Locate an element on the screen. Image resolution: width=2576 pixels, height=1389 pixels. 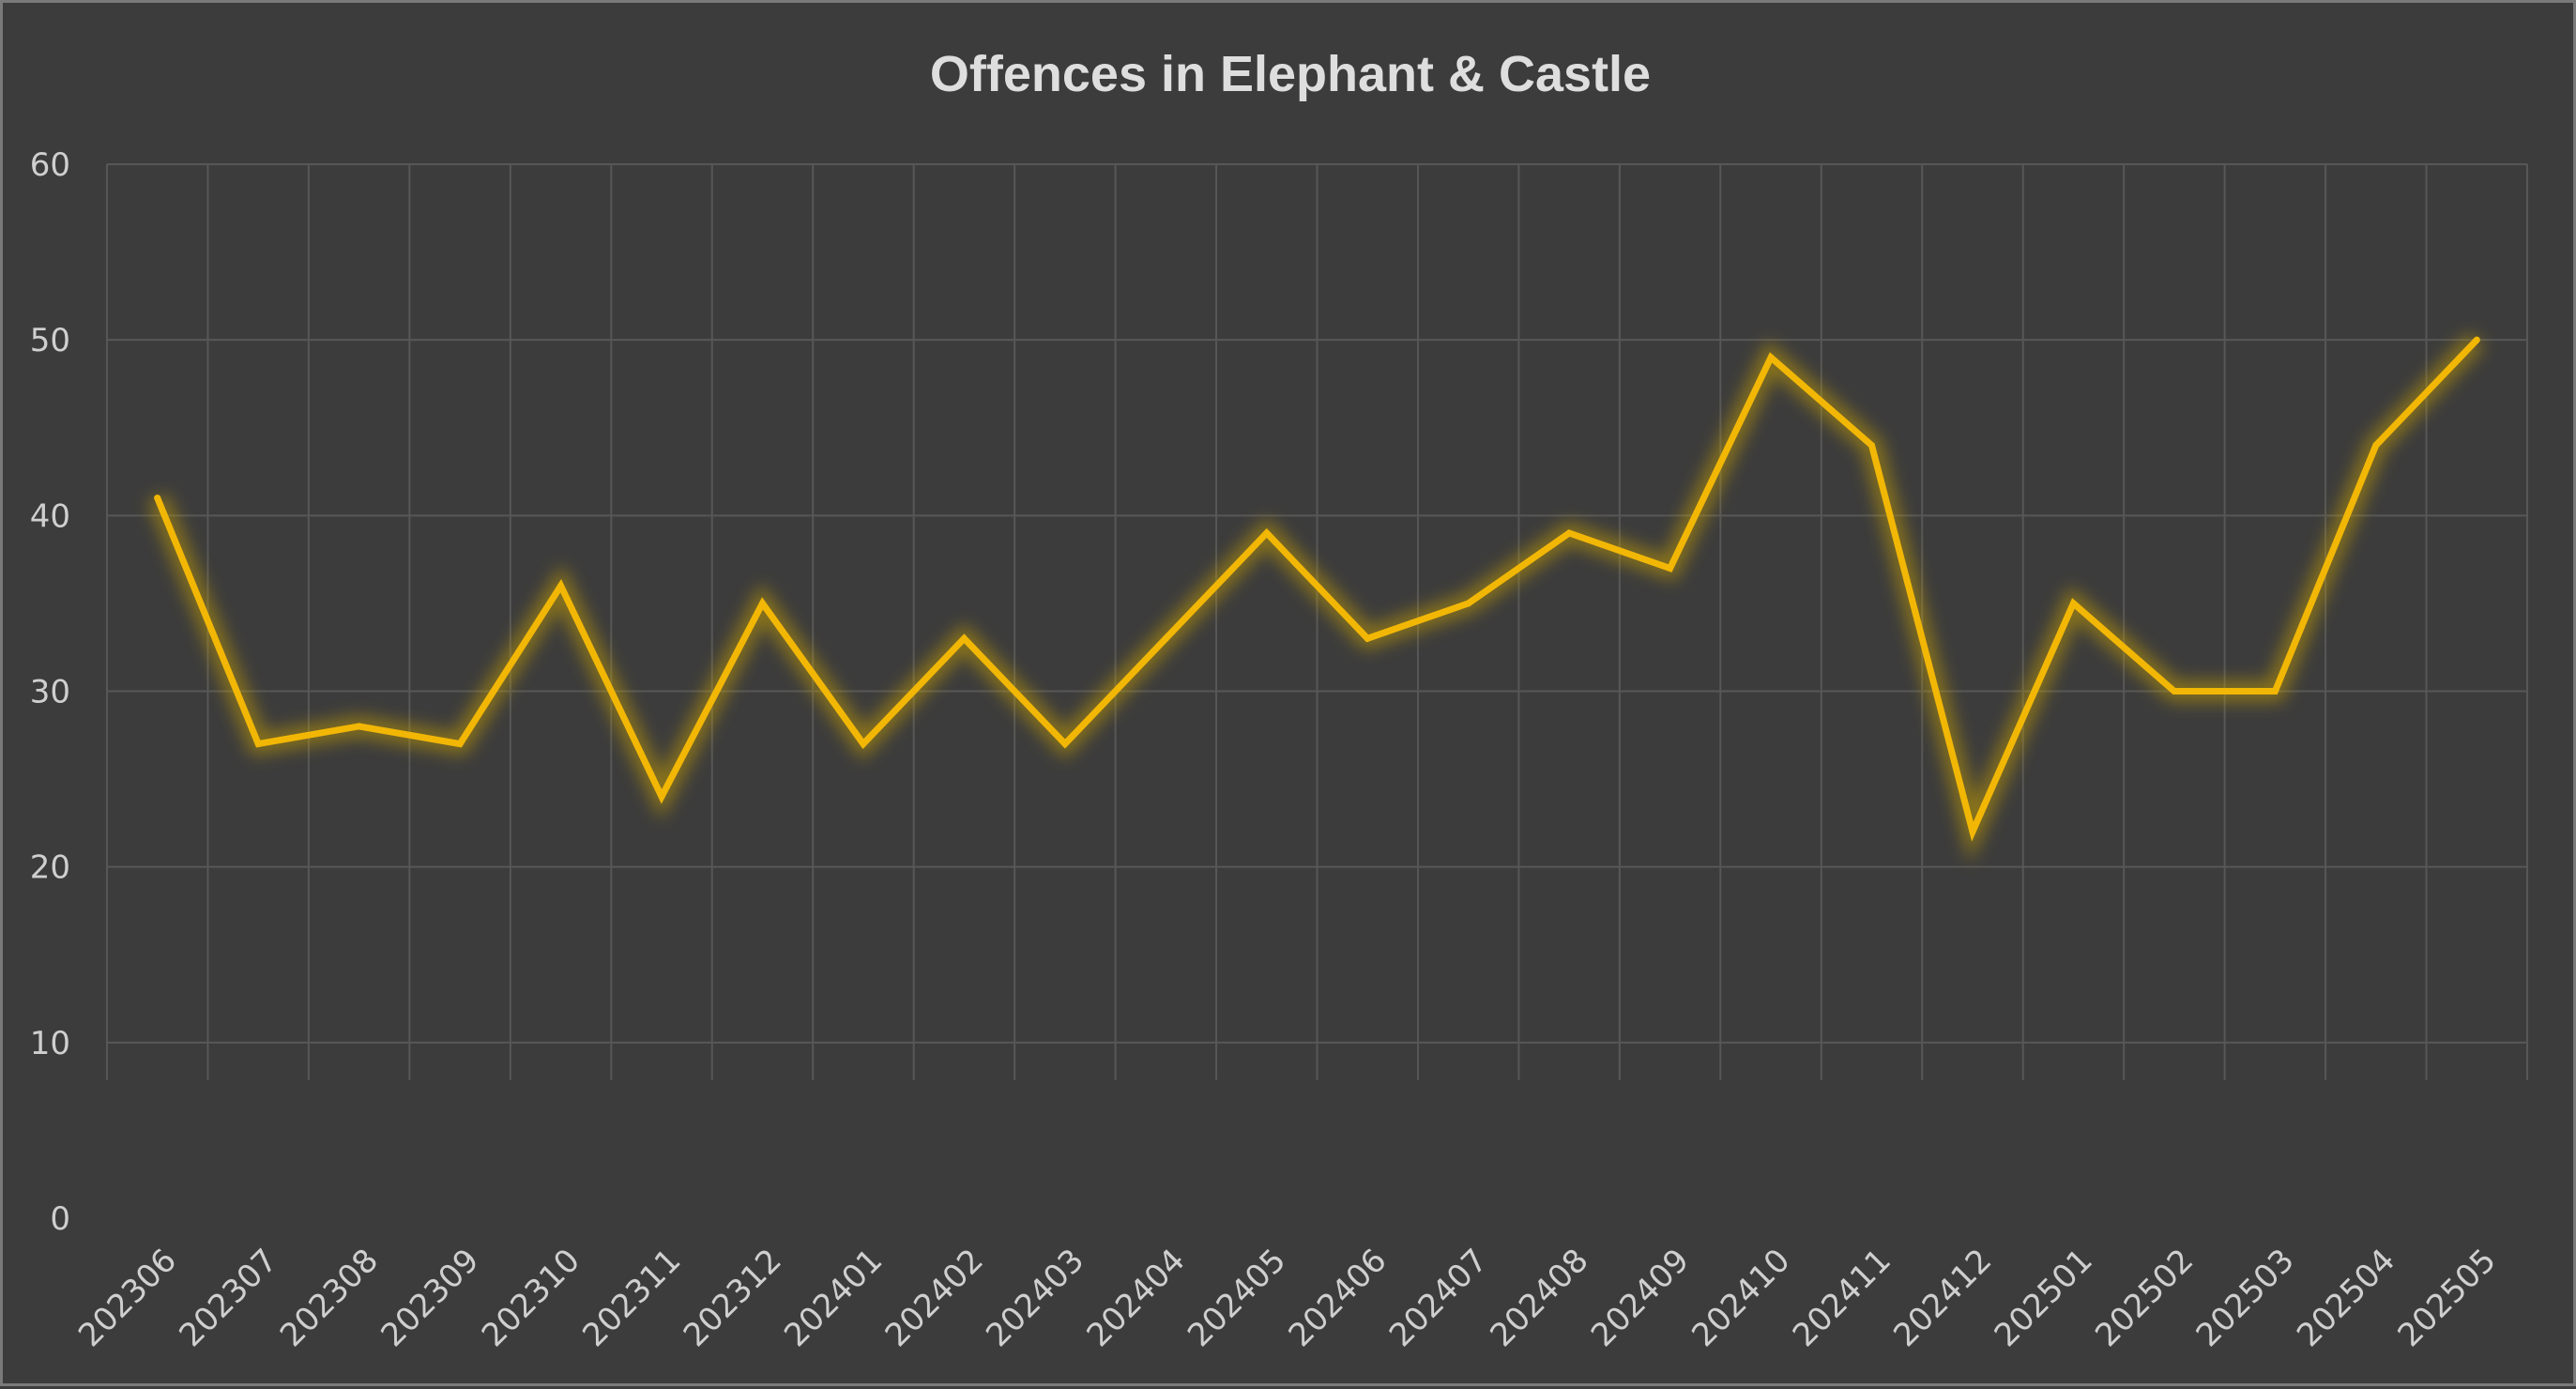
x-tick-label: 202501 is located at coordinates (2044, 1298).